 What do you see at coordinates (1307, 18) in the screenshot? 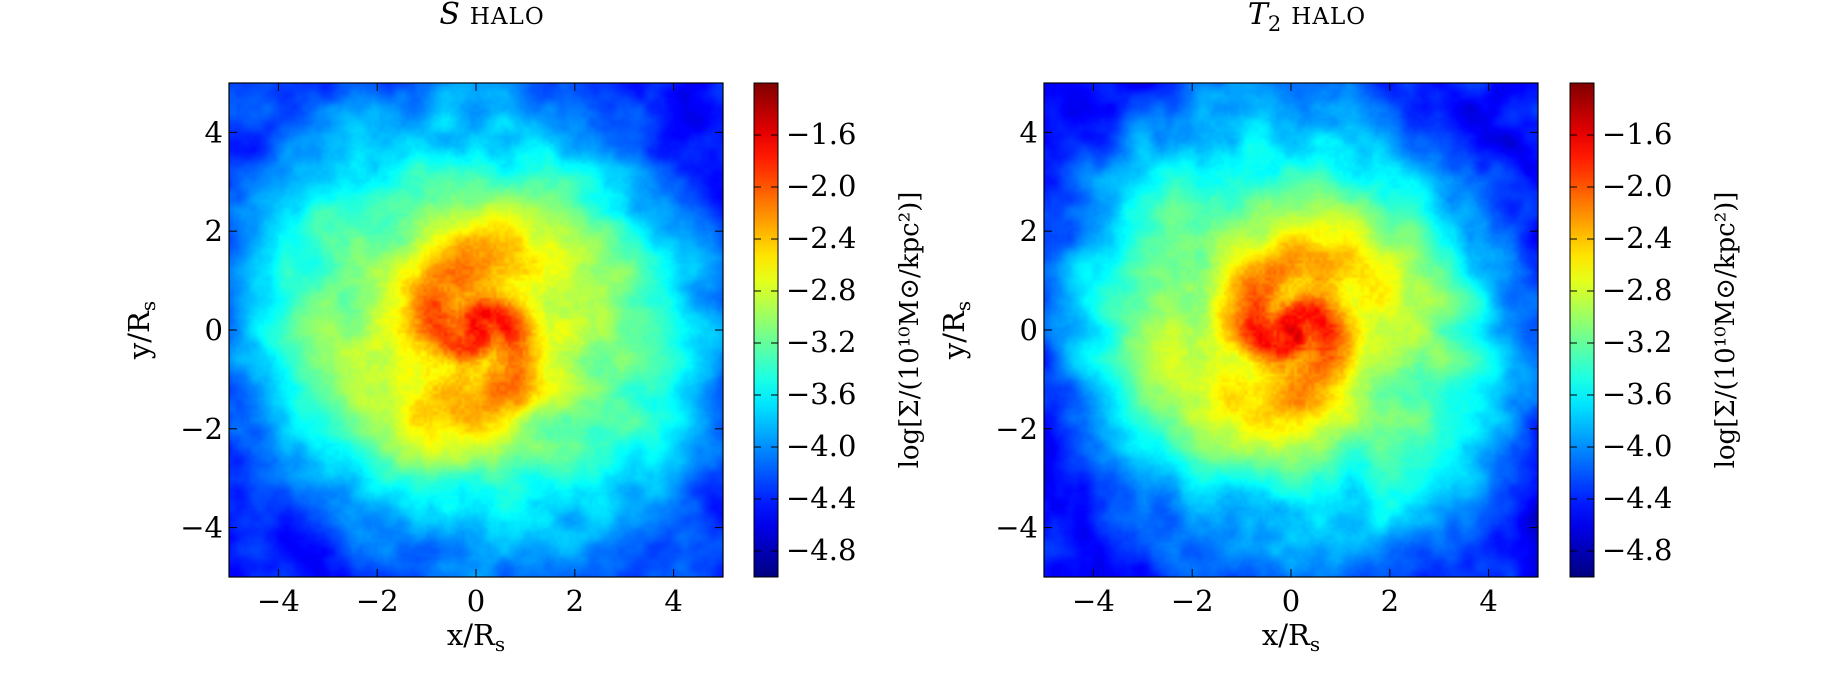
I see `panel-title: T2 HALO` at bounding box center [1307, 18].